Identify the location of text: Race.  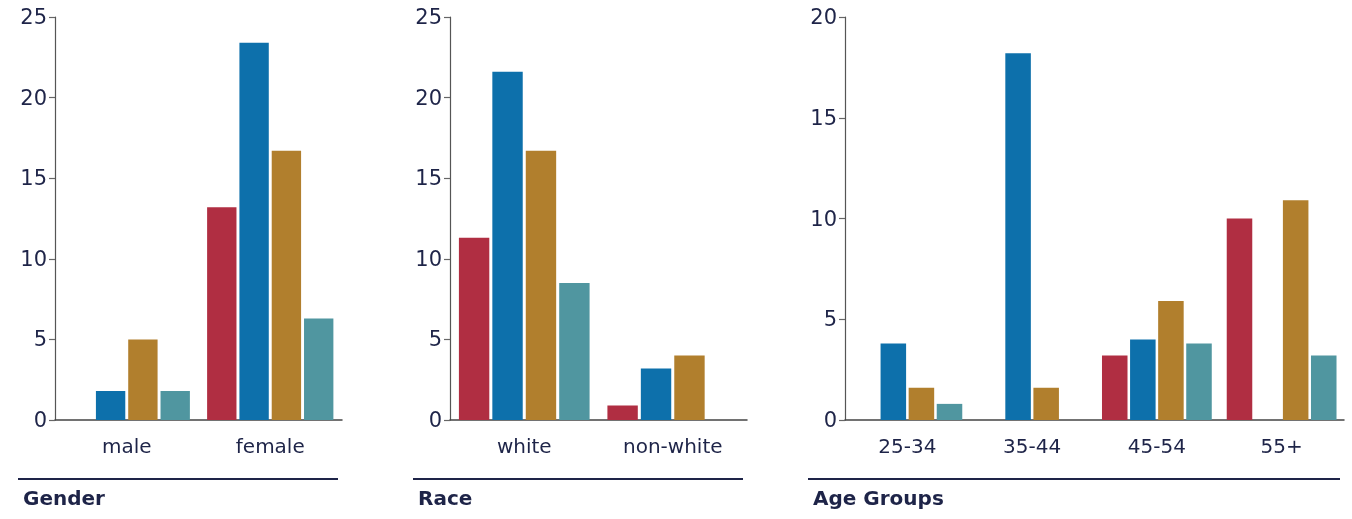
(445, 498).